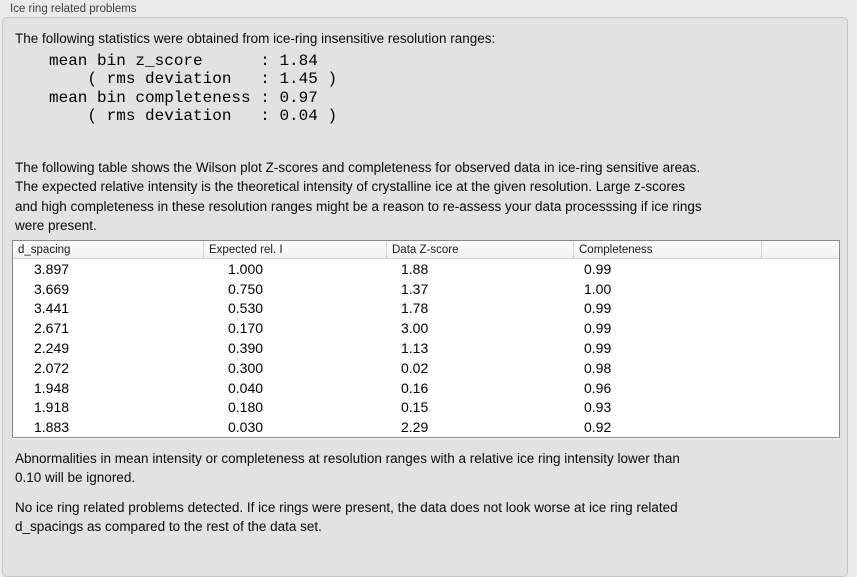 The width and height of the screenshot is (857, 577). I want to click on cell-data-z-score: 0.16, so click(415, 387).